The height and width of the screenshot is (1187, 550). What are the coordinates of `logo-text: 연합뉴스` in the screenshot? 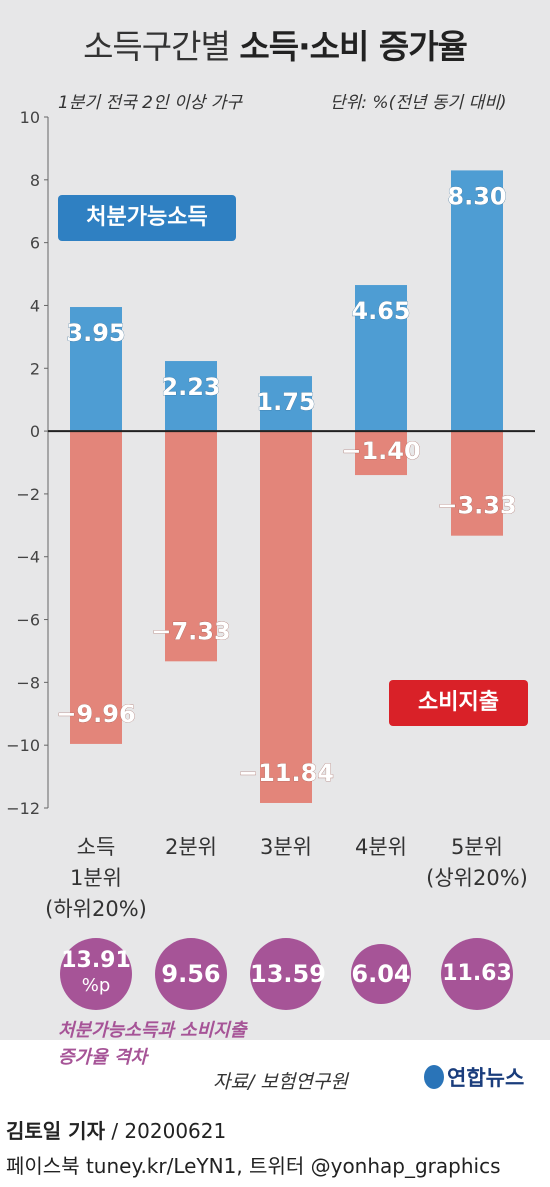 It's located at (486, 1078).